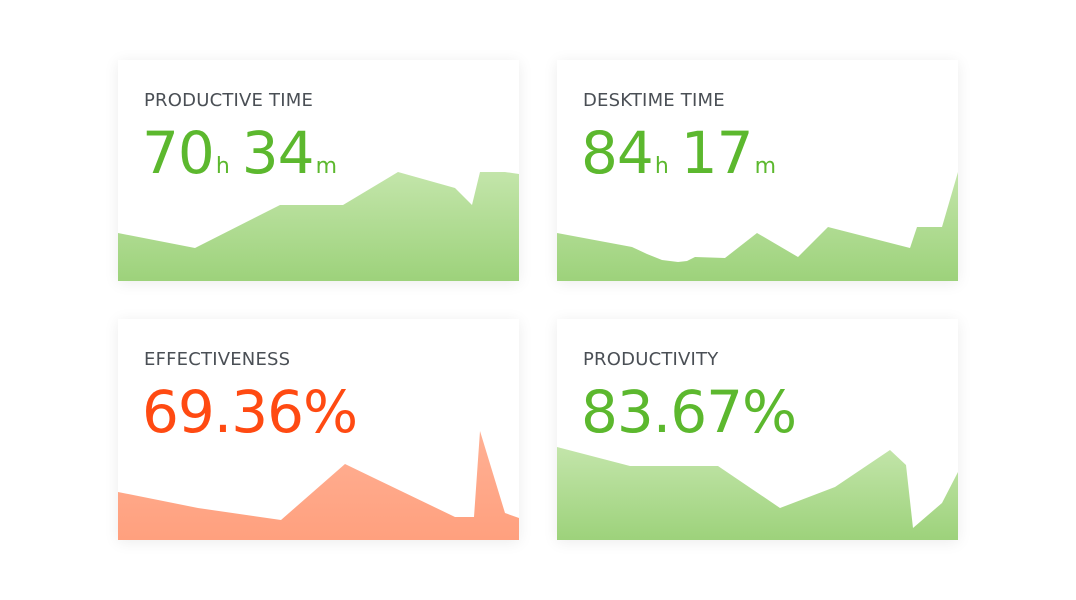 This screenshot has width=1076, height=600. Describe the element at coordinates (278, 153) in the screenshot. I see `minutes-value: 34` at that location.